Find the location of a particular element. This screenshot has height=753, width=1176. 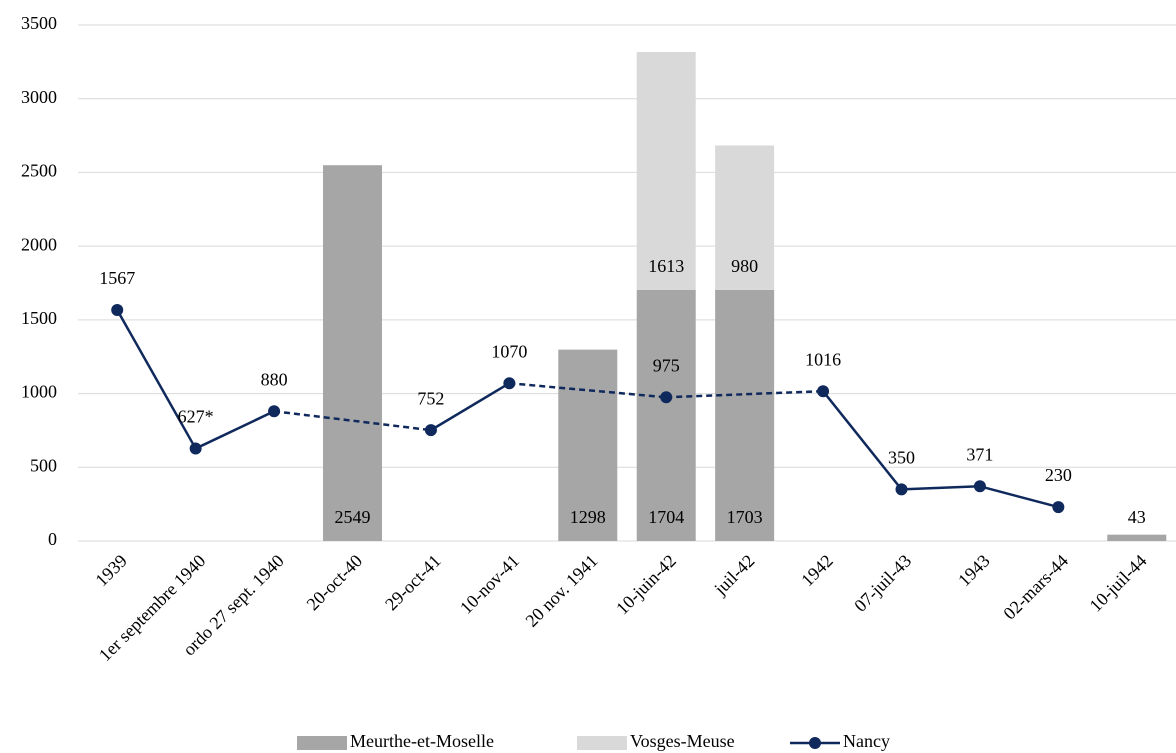

data-label: 1567 is located at coordinates (117, 278).